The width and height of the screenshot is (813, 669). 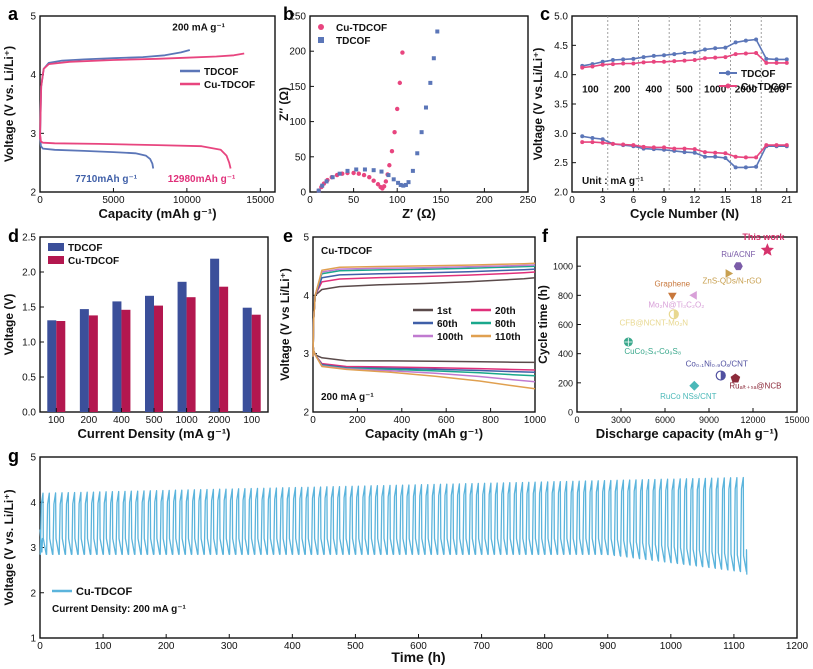 I want to click on x-tick-label: 200, so click(x=89, y=420).